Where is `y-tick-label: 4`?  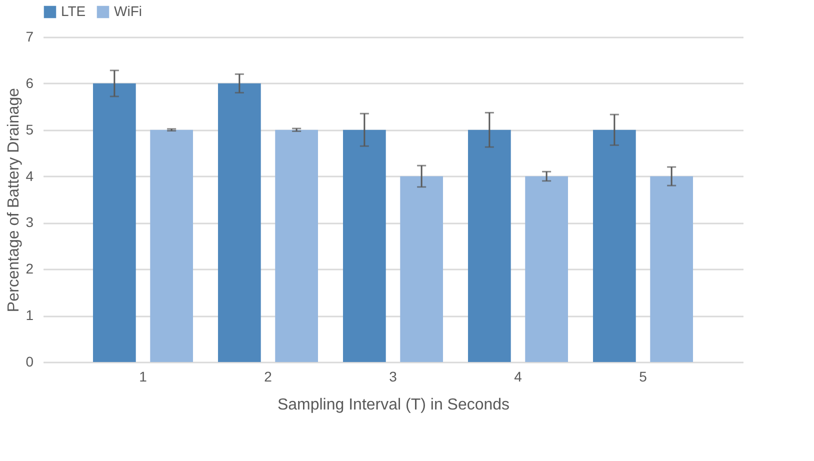 y-tick-label: 4 is located at coordinates (30, 176).